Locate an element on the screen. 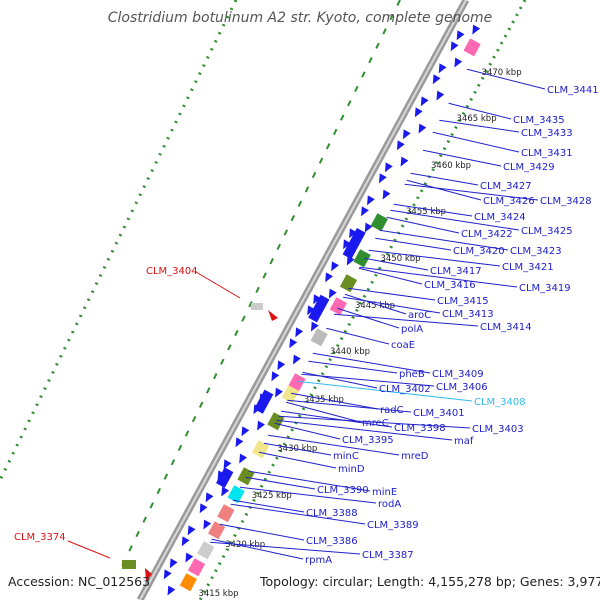 The height and width of the screenshot is (600, 600). clm-3404-label: CLM_3404 is located at coordinates (172, 271).